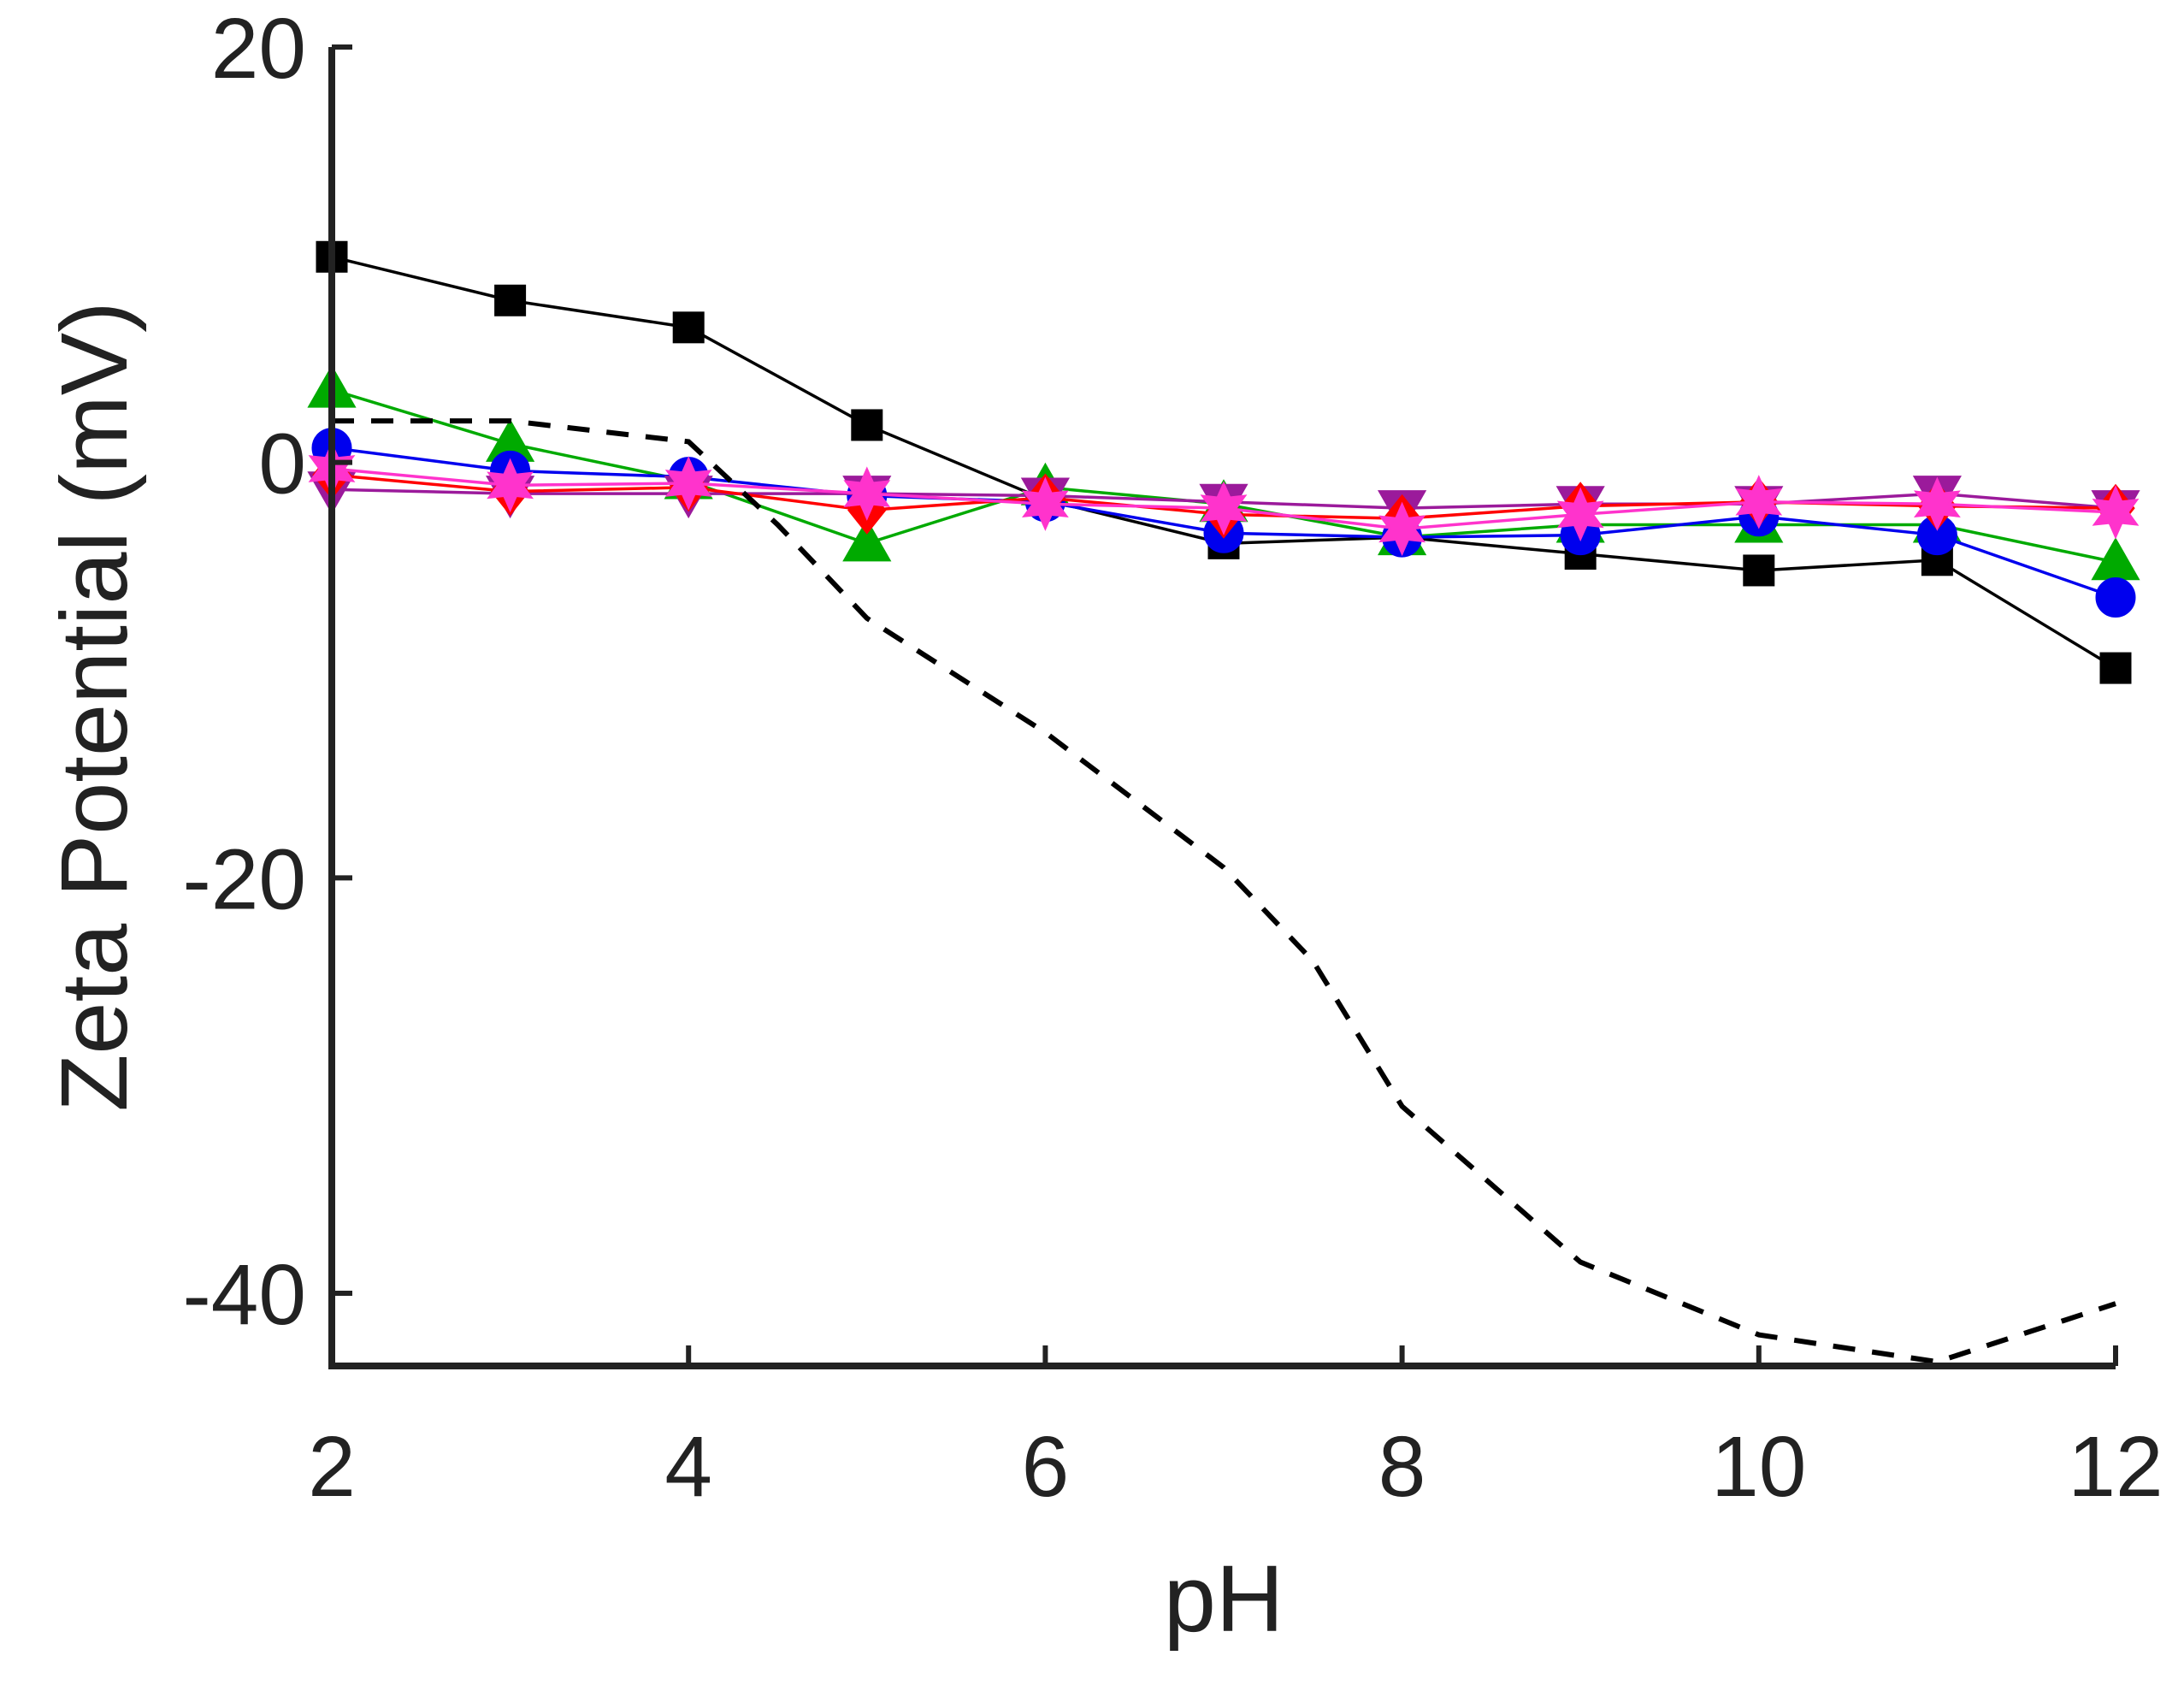  I want to click on x-tick-label: 12, so click(2115, 1467).